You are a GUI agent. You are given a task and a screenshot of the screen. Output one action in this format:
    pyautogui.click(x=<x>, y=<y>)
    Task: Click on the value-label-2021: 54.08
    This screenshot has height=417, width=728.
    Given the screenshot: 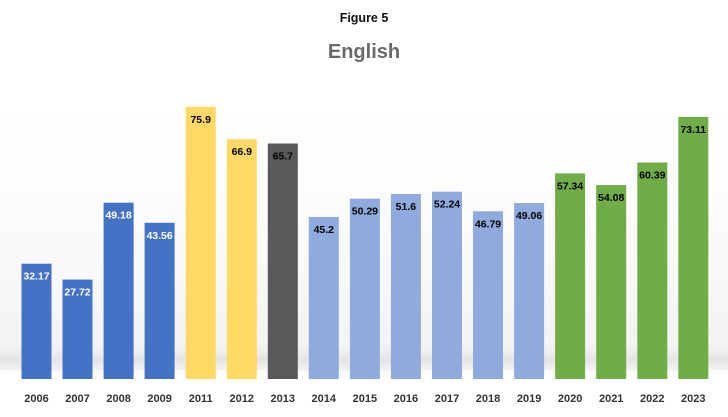 What is the action you would take?
    pyautogui.click(x=611, y=198)
    